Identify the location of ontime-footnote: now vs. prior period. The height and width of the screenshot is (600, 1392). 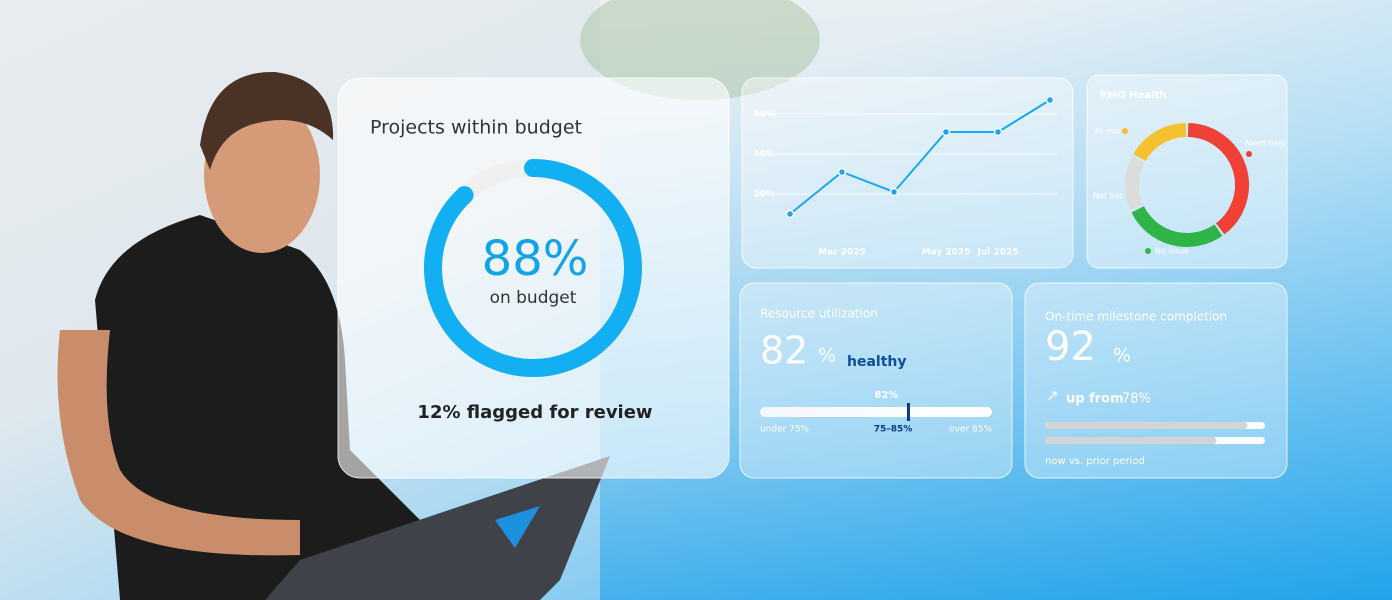
(1095, 461).